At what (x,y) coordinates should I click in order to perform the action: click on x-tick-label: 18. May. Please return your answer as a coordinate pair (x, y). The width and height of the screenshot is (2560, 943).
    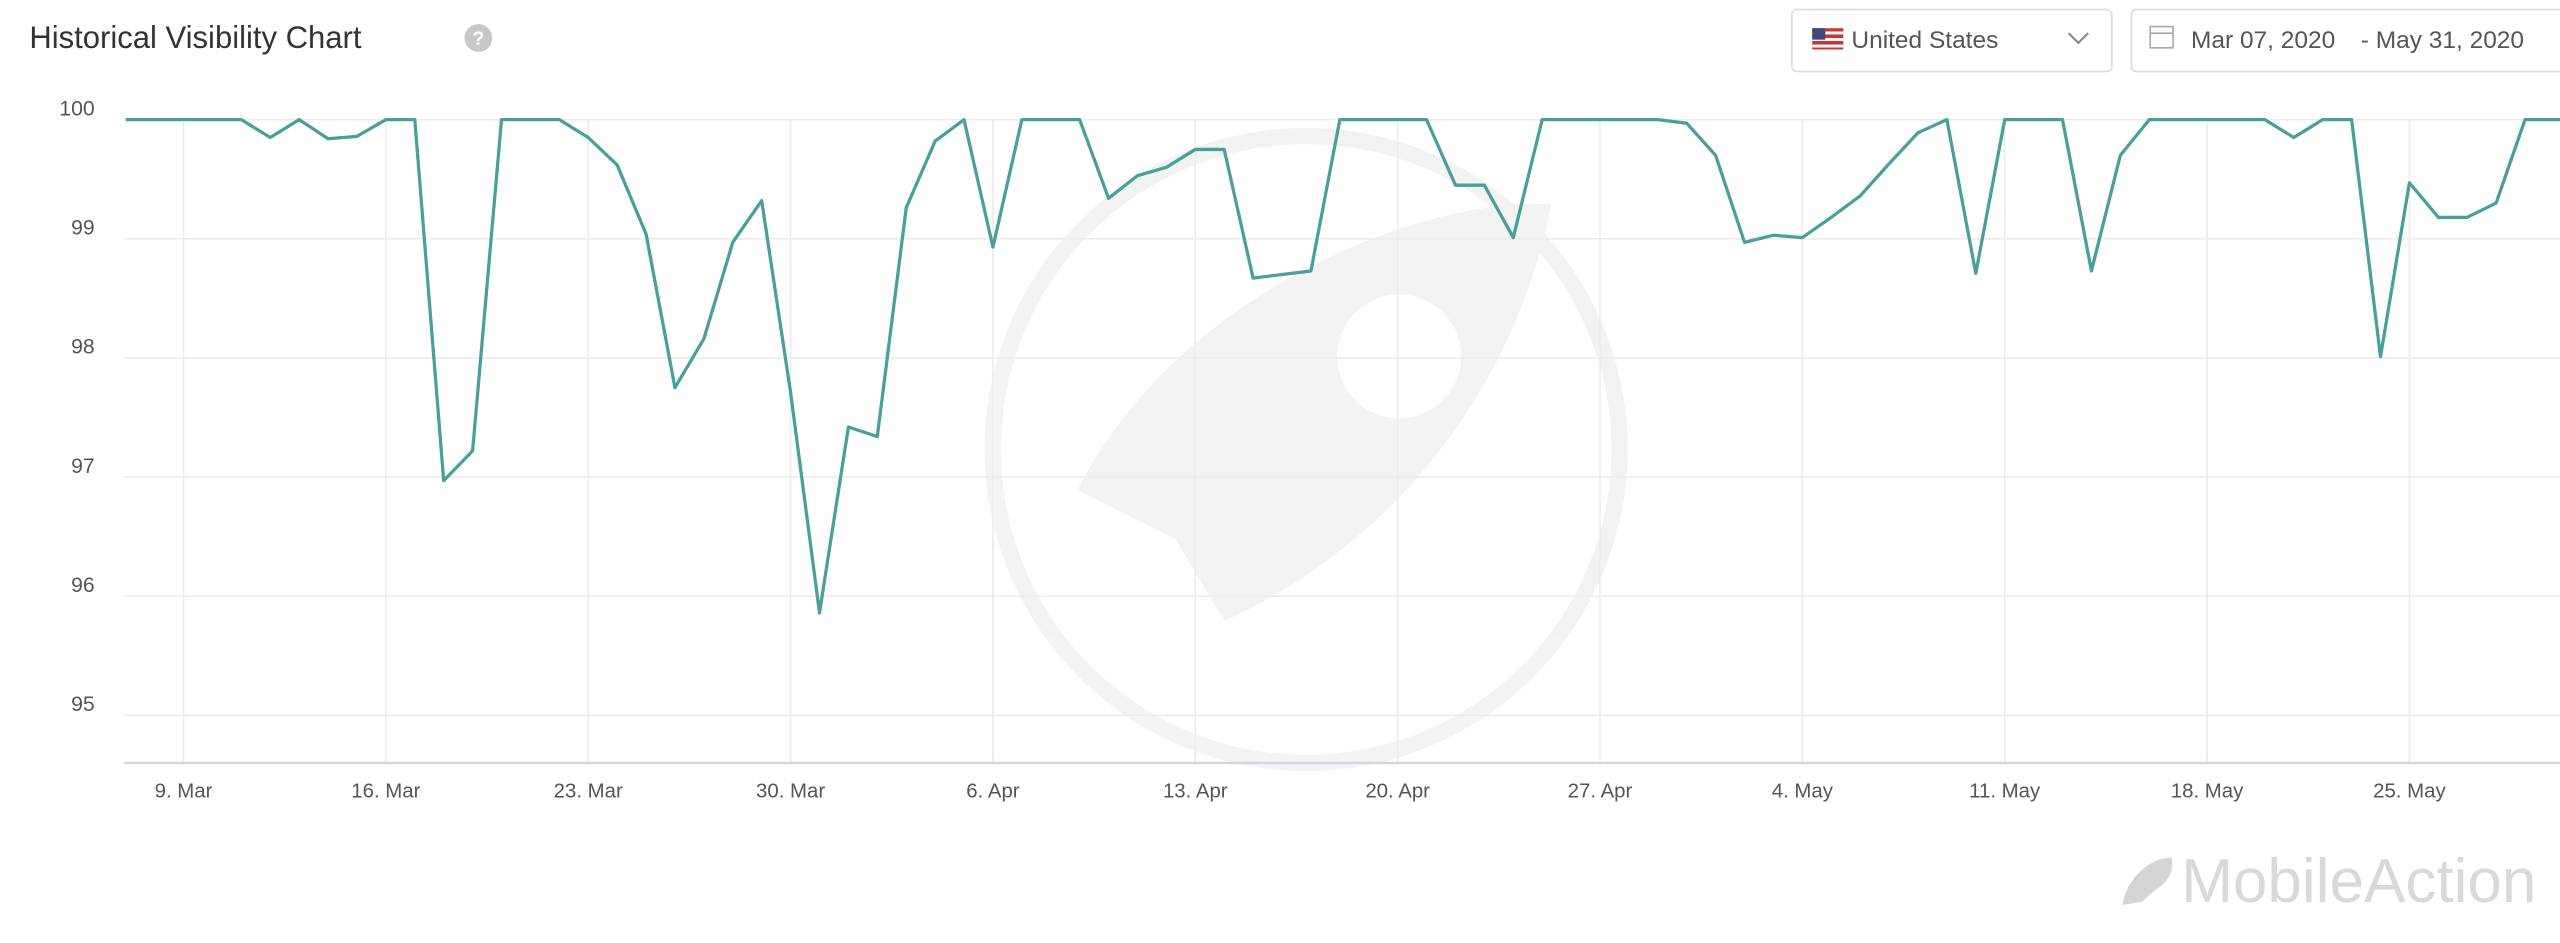
    Looking at the image, I should click on (2207, 792).